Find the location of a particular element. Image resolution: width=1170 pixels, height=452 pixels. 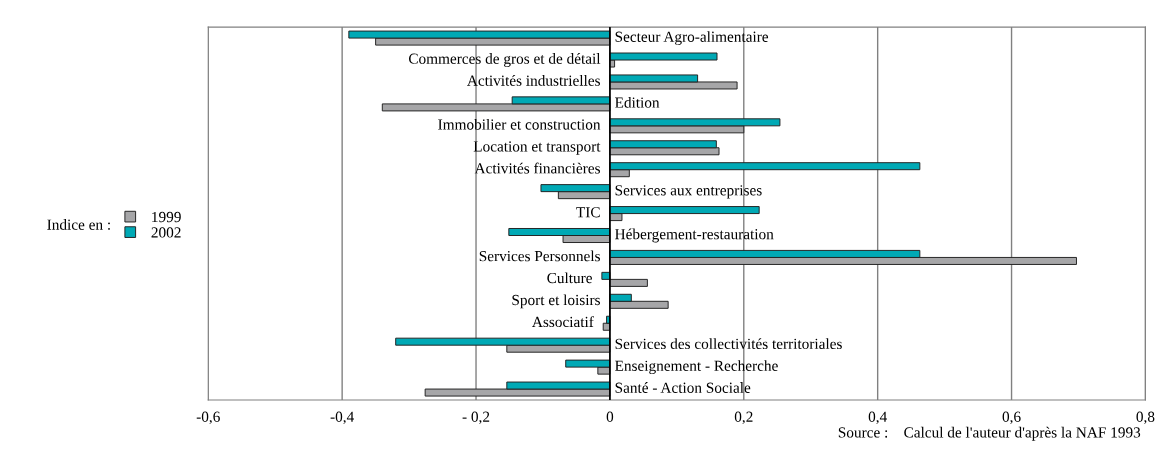

y-tick-label: Sport et loisirs is located at coordinates (556, 301).